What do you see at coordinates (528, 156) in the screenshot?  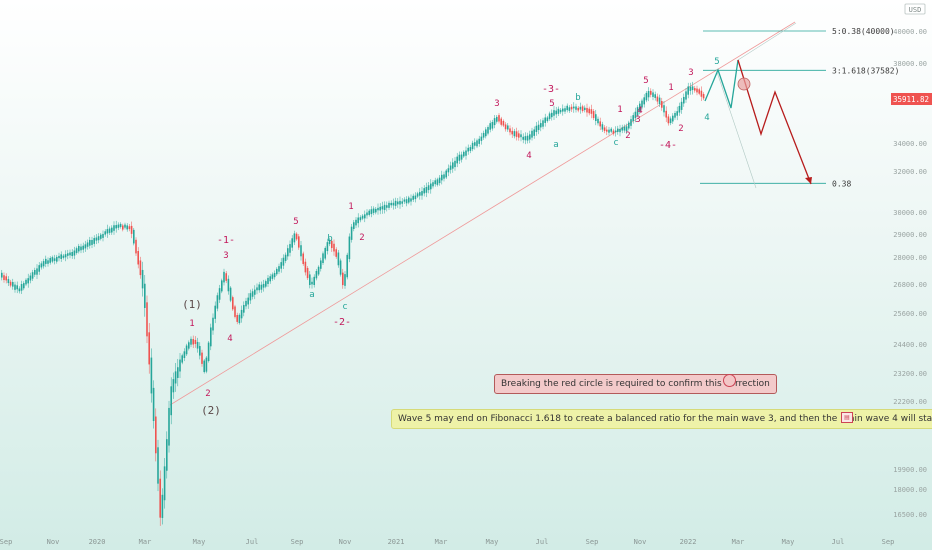 I see `wave-label: 4` at bounding box center [528, 156].